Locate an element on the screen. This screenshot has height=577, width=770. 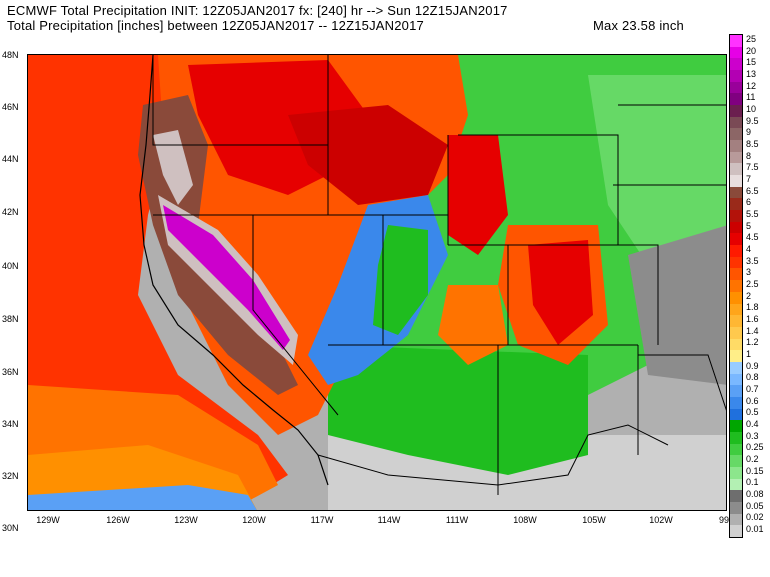
colorbar-label: 0.2 is located at coordinates (752, 459).